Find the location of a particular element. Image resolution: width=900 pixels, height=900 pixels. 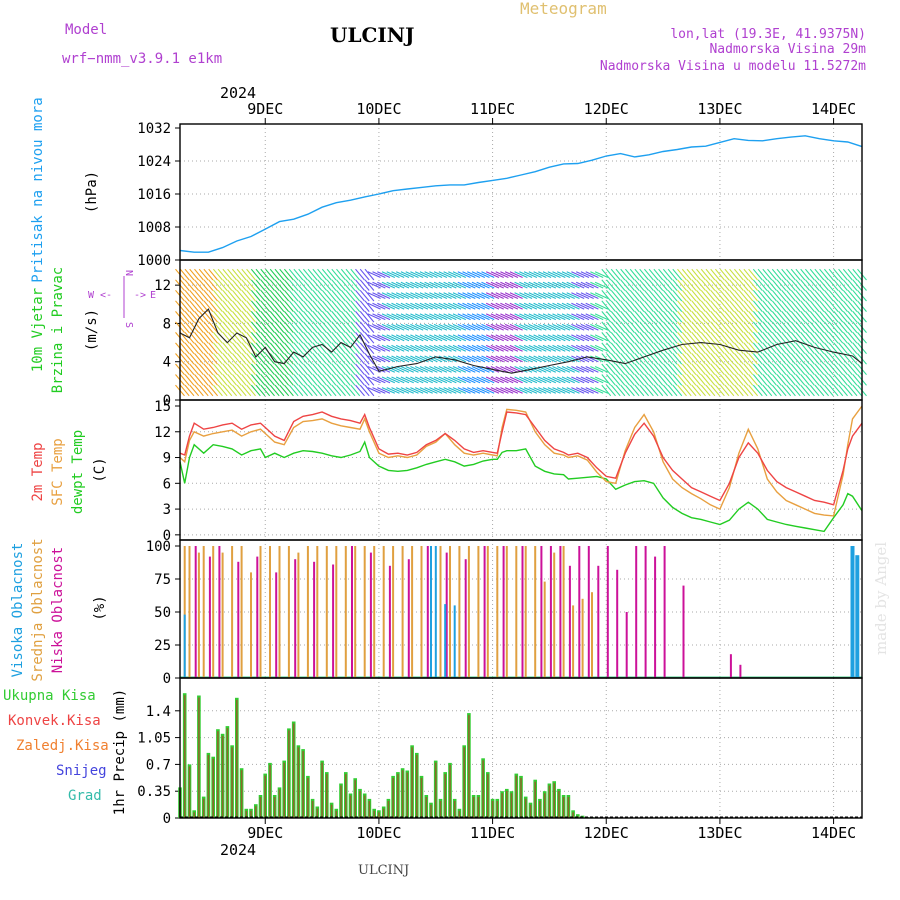

cloud-high-bar is located at coordinates (445, 641).